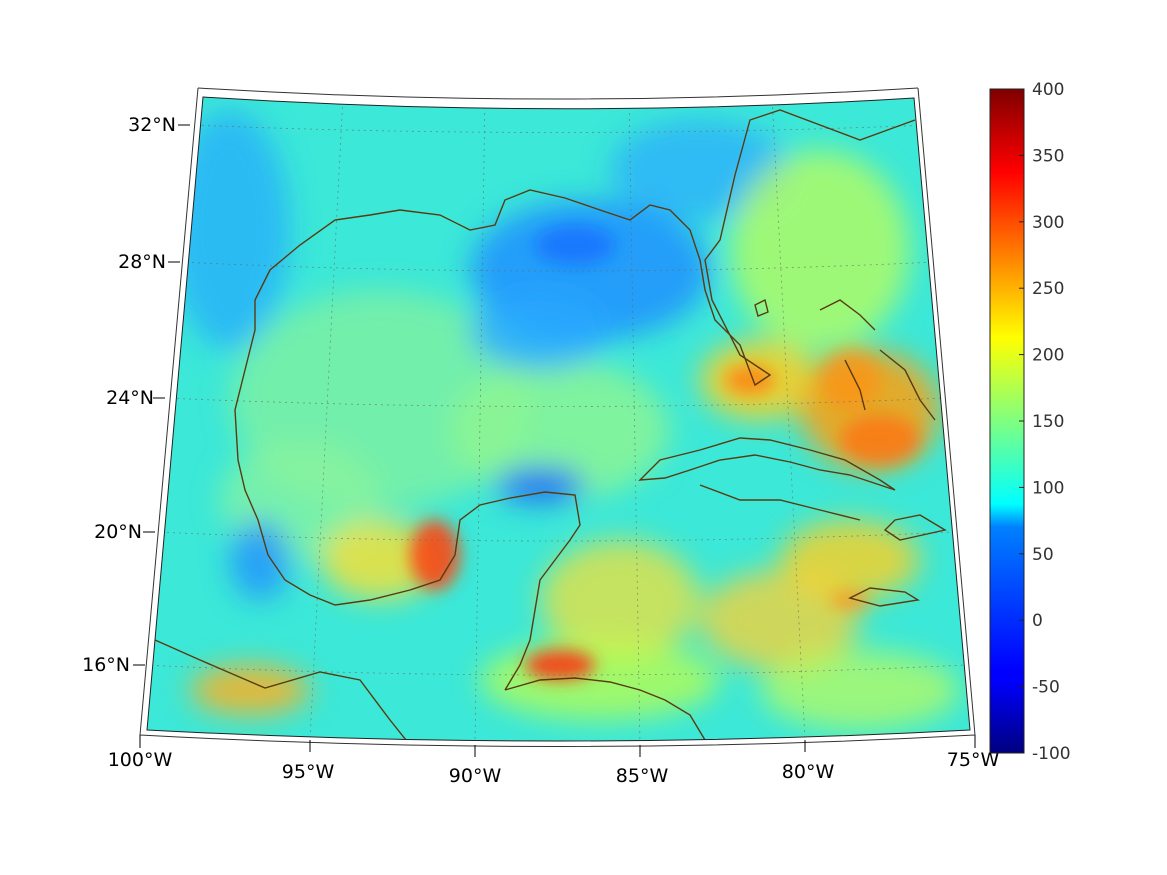 The image size is (1167, 875). I want to click on colorbar-tick-label: 0, so click(1037, 621).